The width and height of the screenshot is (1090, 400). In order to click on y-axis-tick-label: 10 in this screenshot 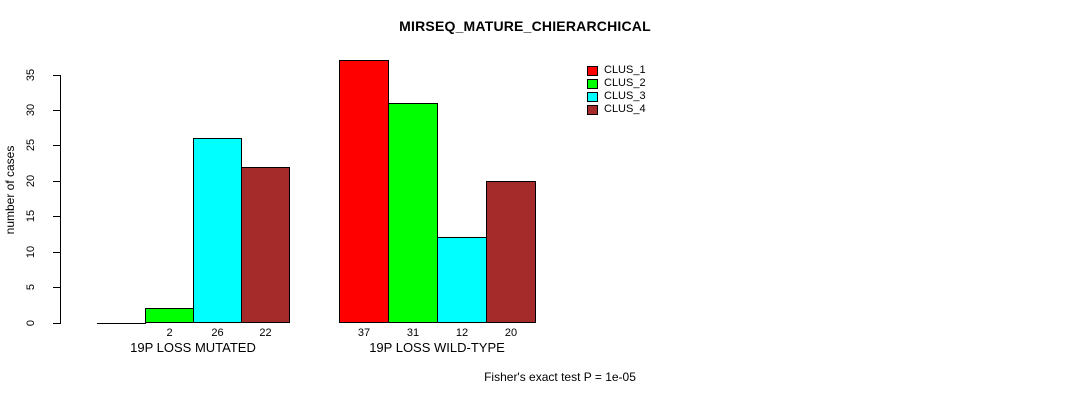, I will do `click(30, 251)`.